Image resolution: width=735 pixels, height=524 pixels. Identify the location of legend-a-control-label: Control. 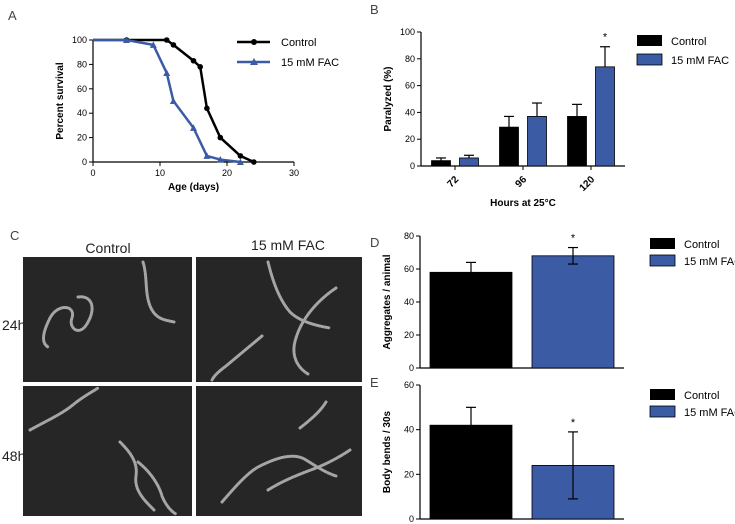
(298, 43).